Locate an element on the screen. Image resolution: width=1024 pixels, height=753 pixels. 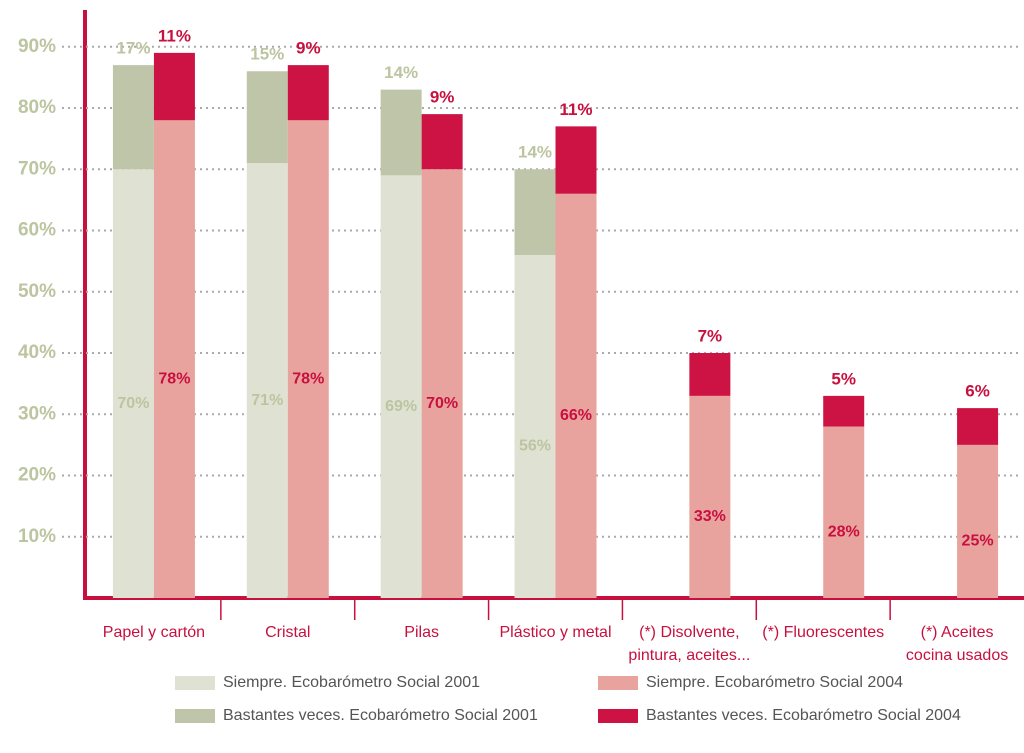
legend-label: Siempre. Ecobarómetro Social 2001 is located at coordinates (351, 682).